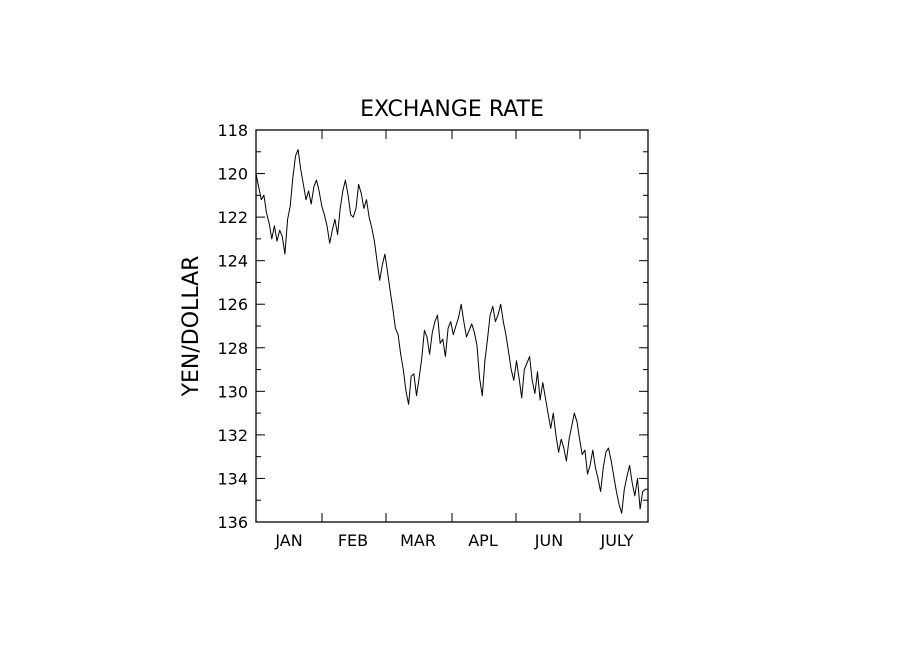 This screenshot has height=654, width=904. I want to click on x-tick-label: APL, so click(483, 540).